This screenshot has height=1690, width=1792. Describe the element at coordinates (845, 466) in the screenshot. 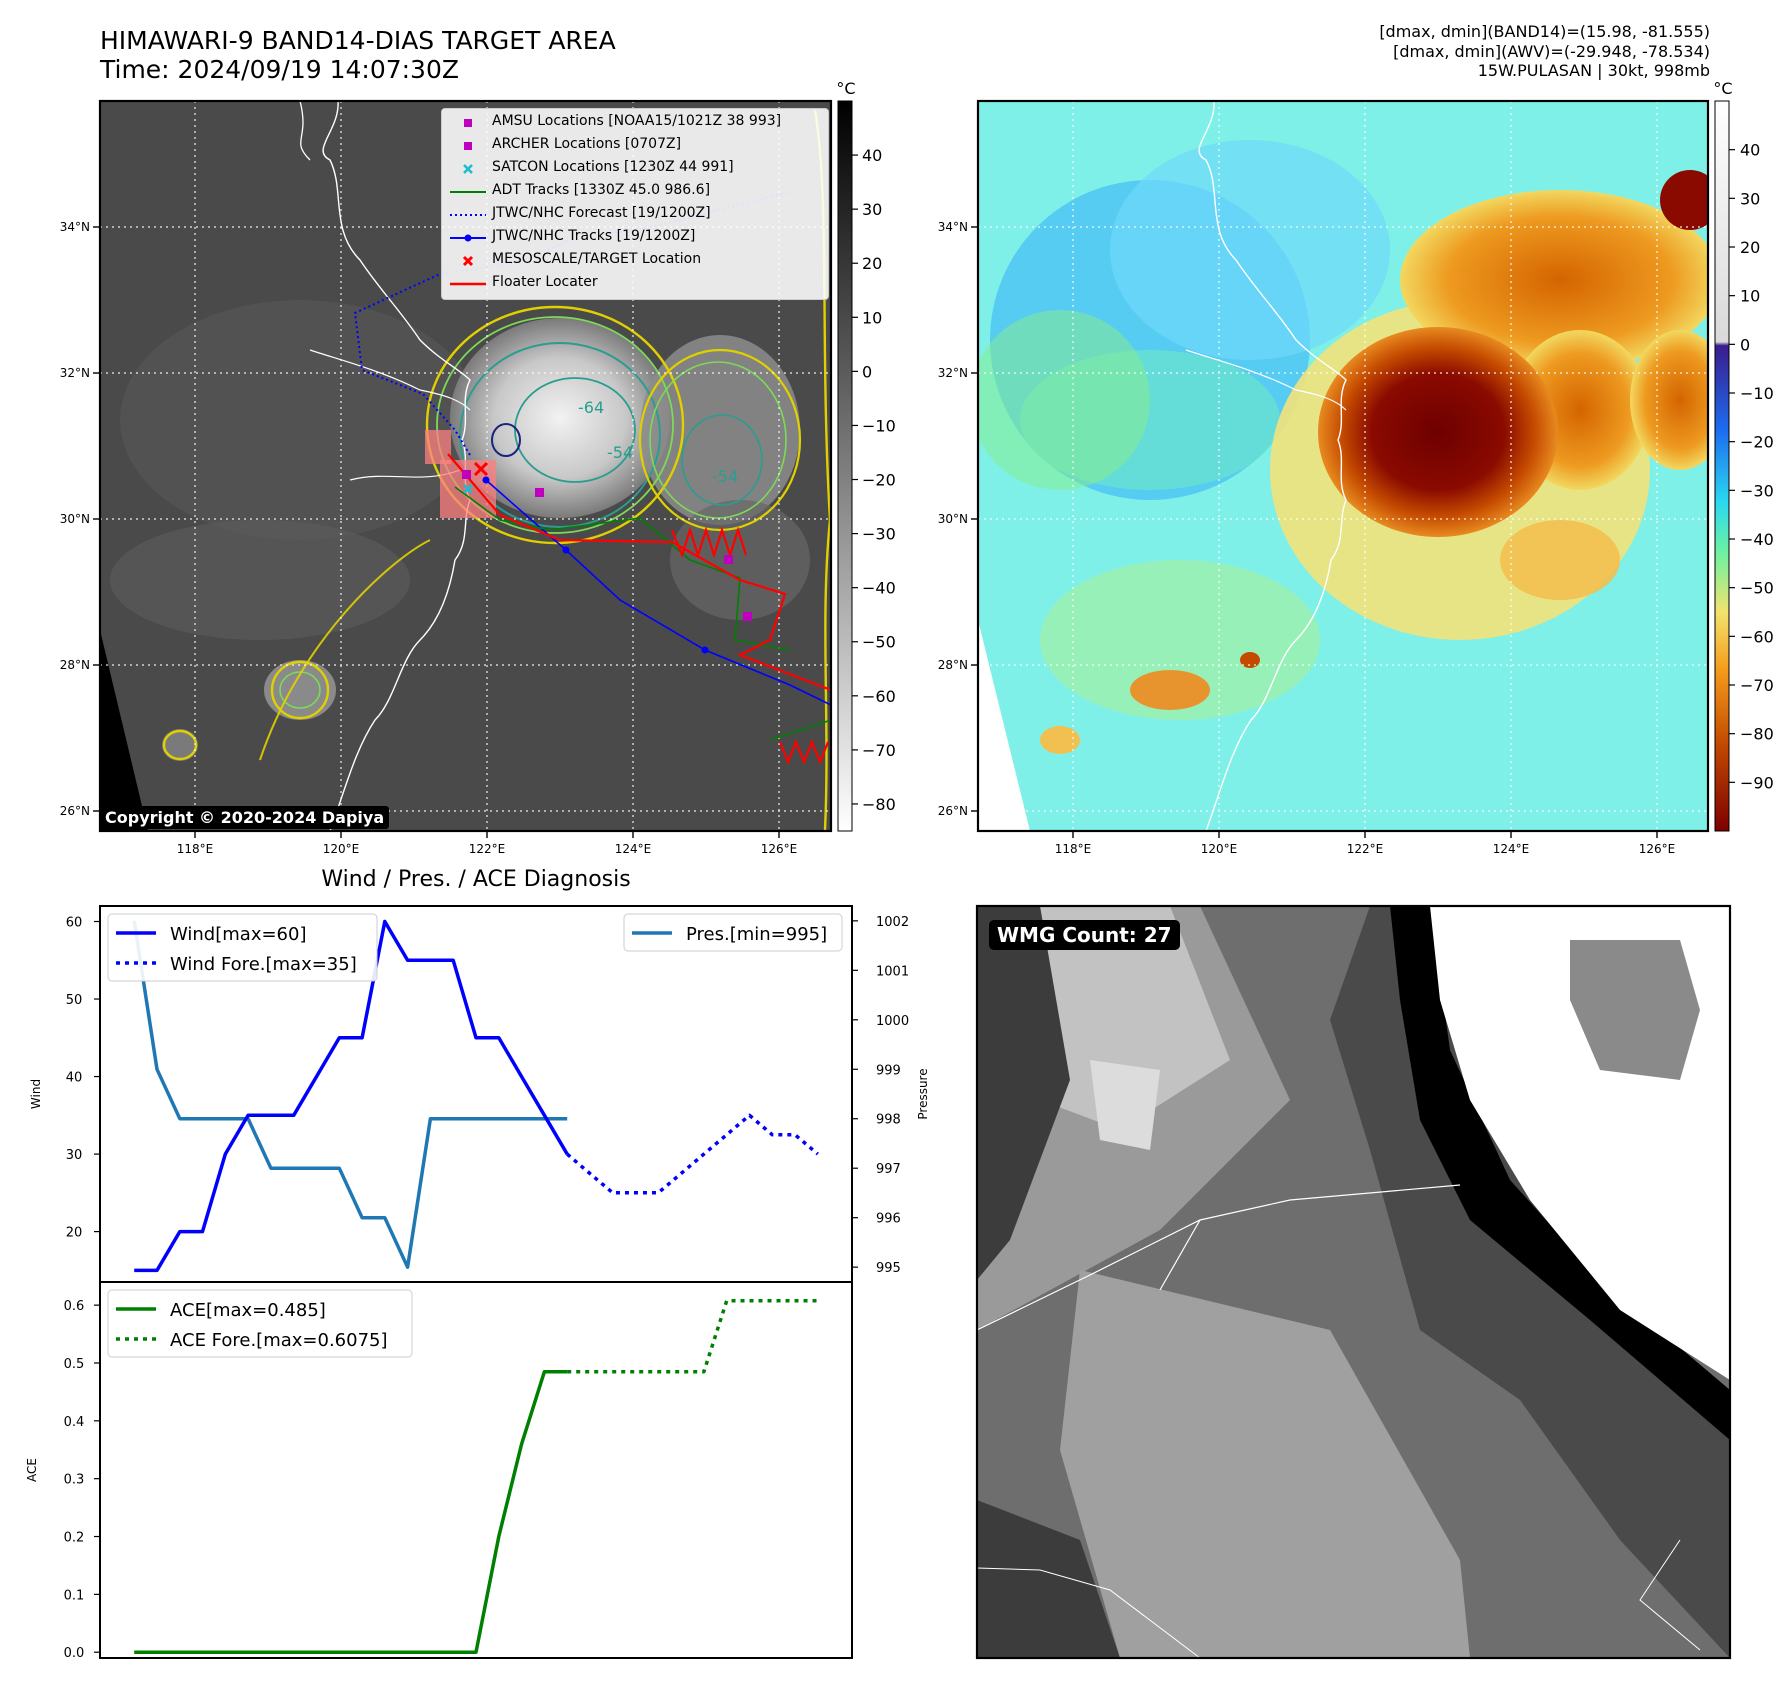

I see `gray-colorbar` at that location.